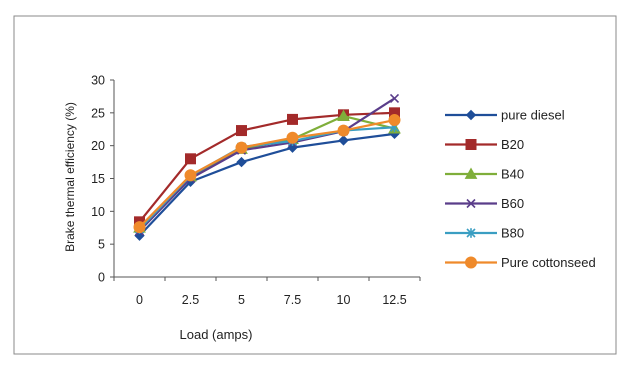 This screenshot has height=368, width=630. I want to click on legend-label: B60, so click(512, 203).